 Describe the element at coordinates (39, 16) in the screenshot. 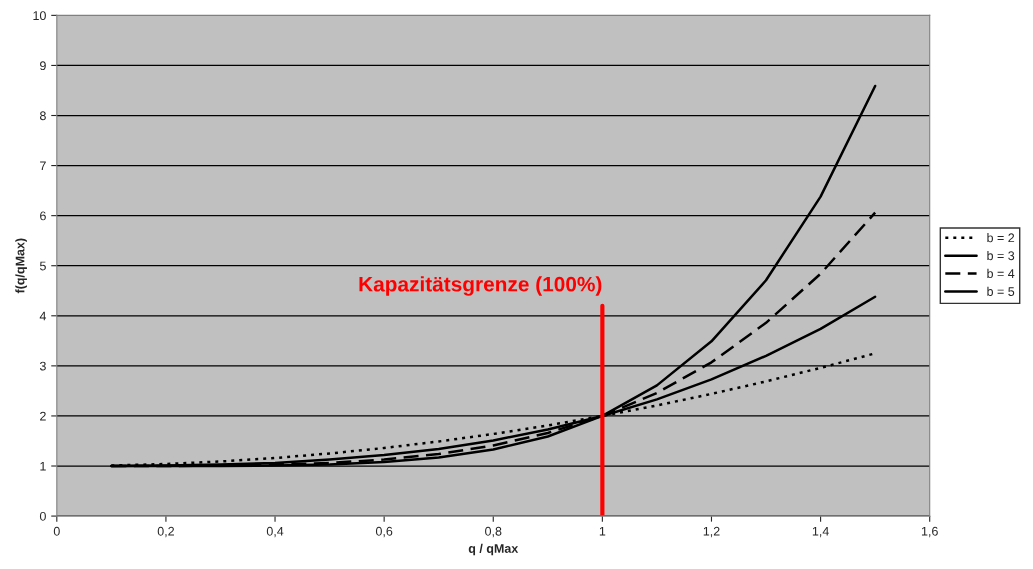

I see `y-tick-label: 10` at that location.